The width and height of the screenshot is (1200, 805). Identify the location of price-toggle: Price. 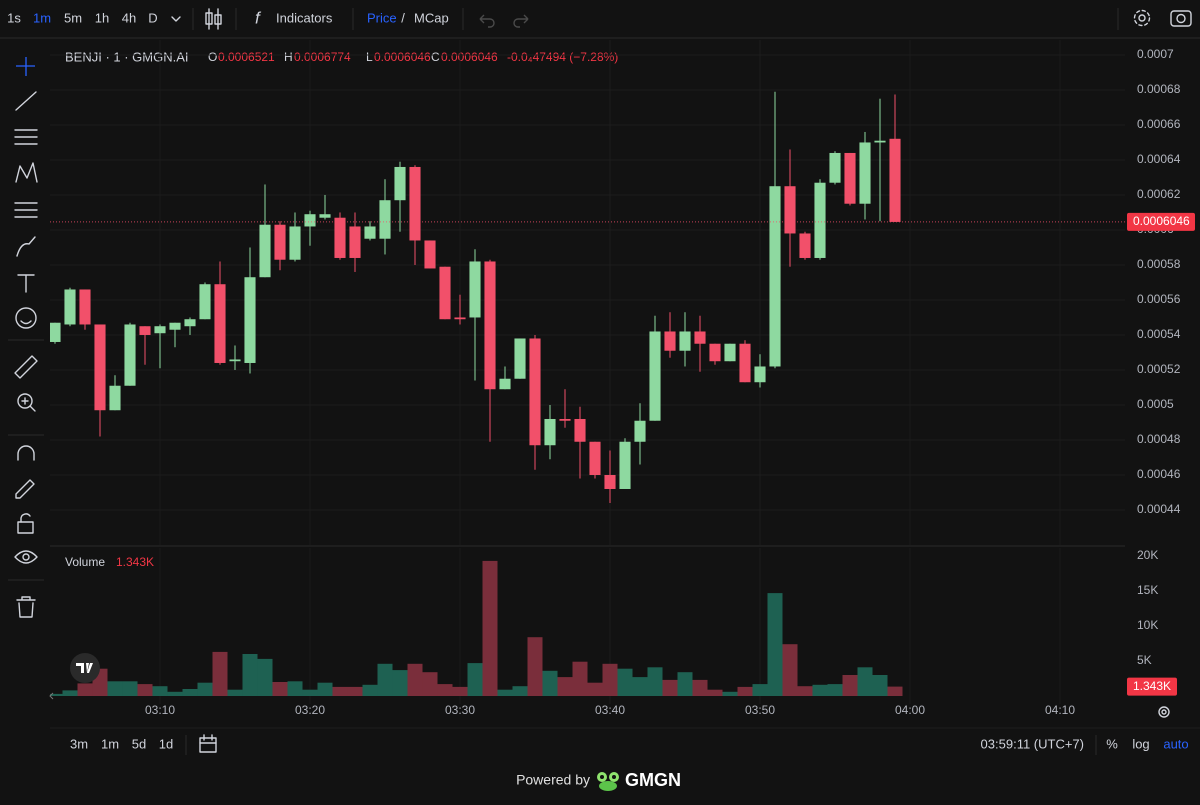
(382, 17).